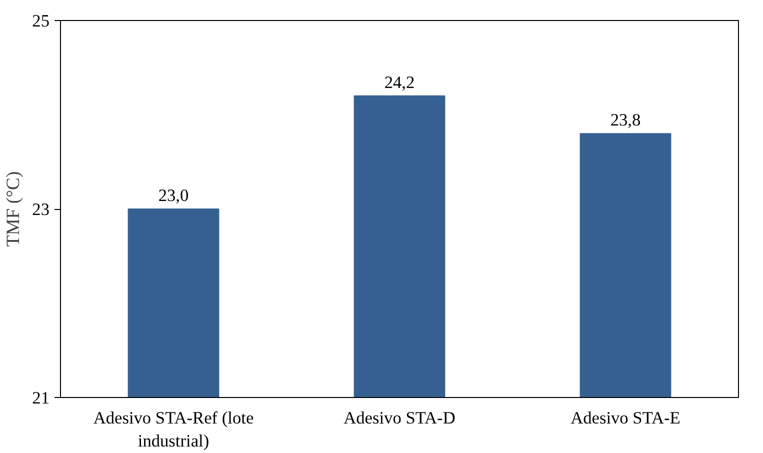 Image resolution: width=763 pixels, height=453 pixels. Describe the element at coordinates (13, 209) in the screenshot. I see `y-axis-title: TMF (°C)` at that location.